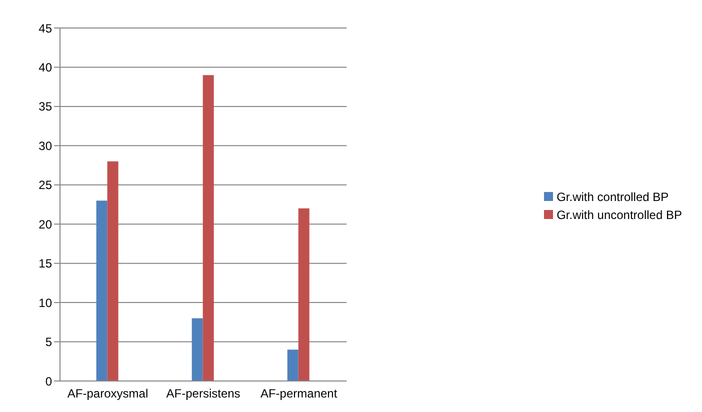  Describe the element at coordinates (299, 393) in the screenshot. I see `x-tick-label: AF-permanent` at that location.